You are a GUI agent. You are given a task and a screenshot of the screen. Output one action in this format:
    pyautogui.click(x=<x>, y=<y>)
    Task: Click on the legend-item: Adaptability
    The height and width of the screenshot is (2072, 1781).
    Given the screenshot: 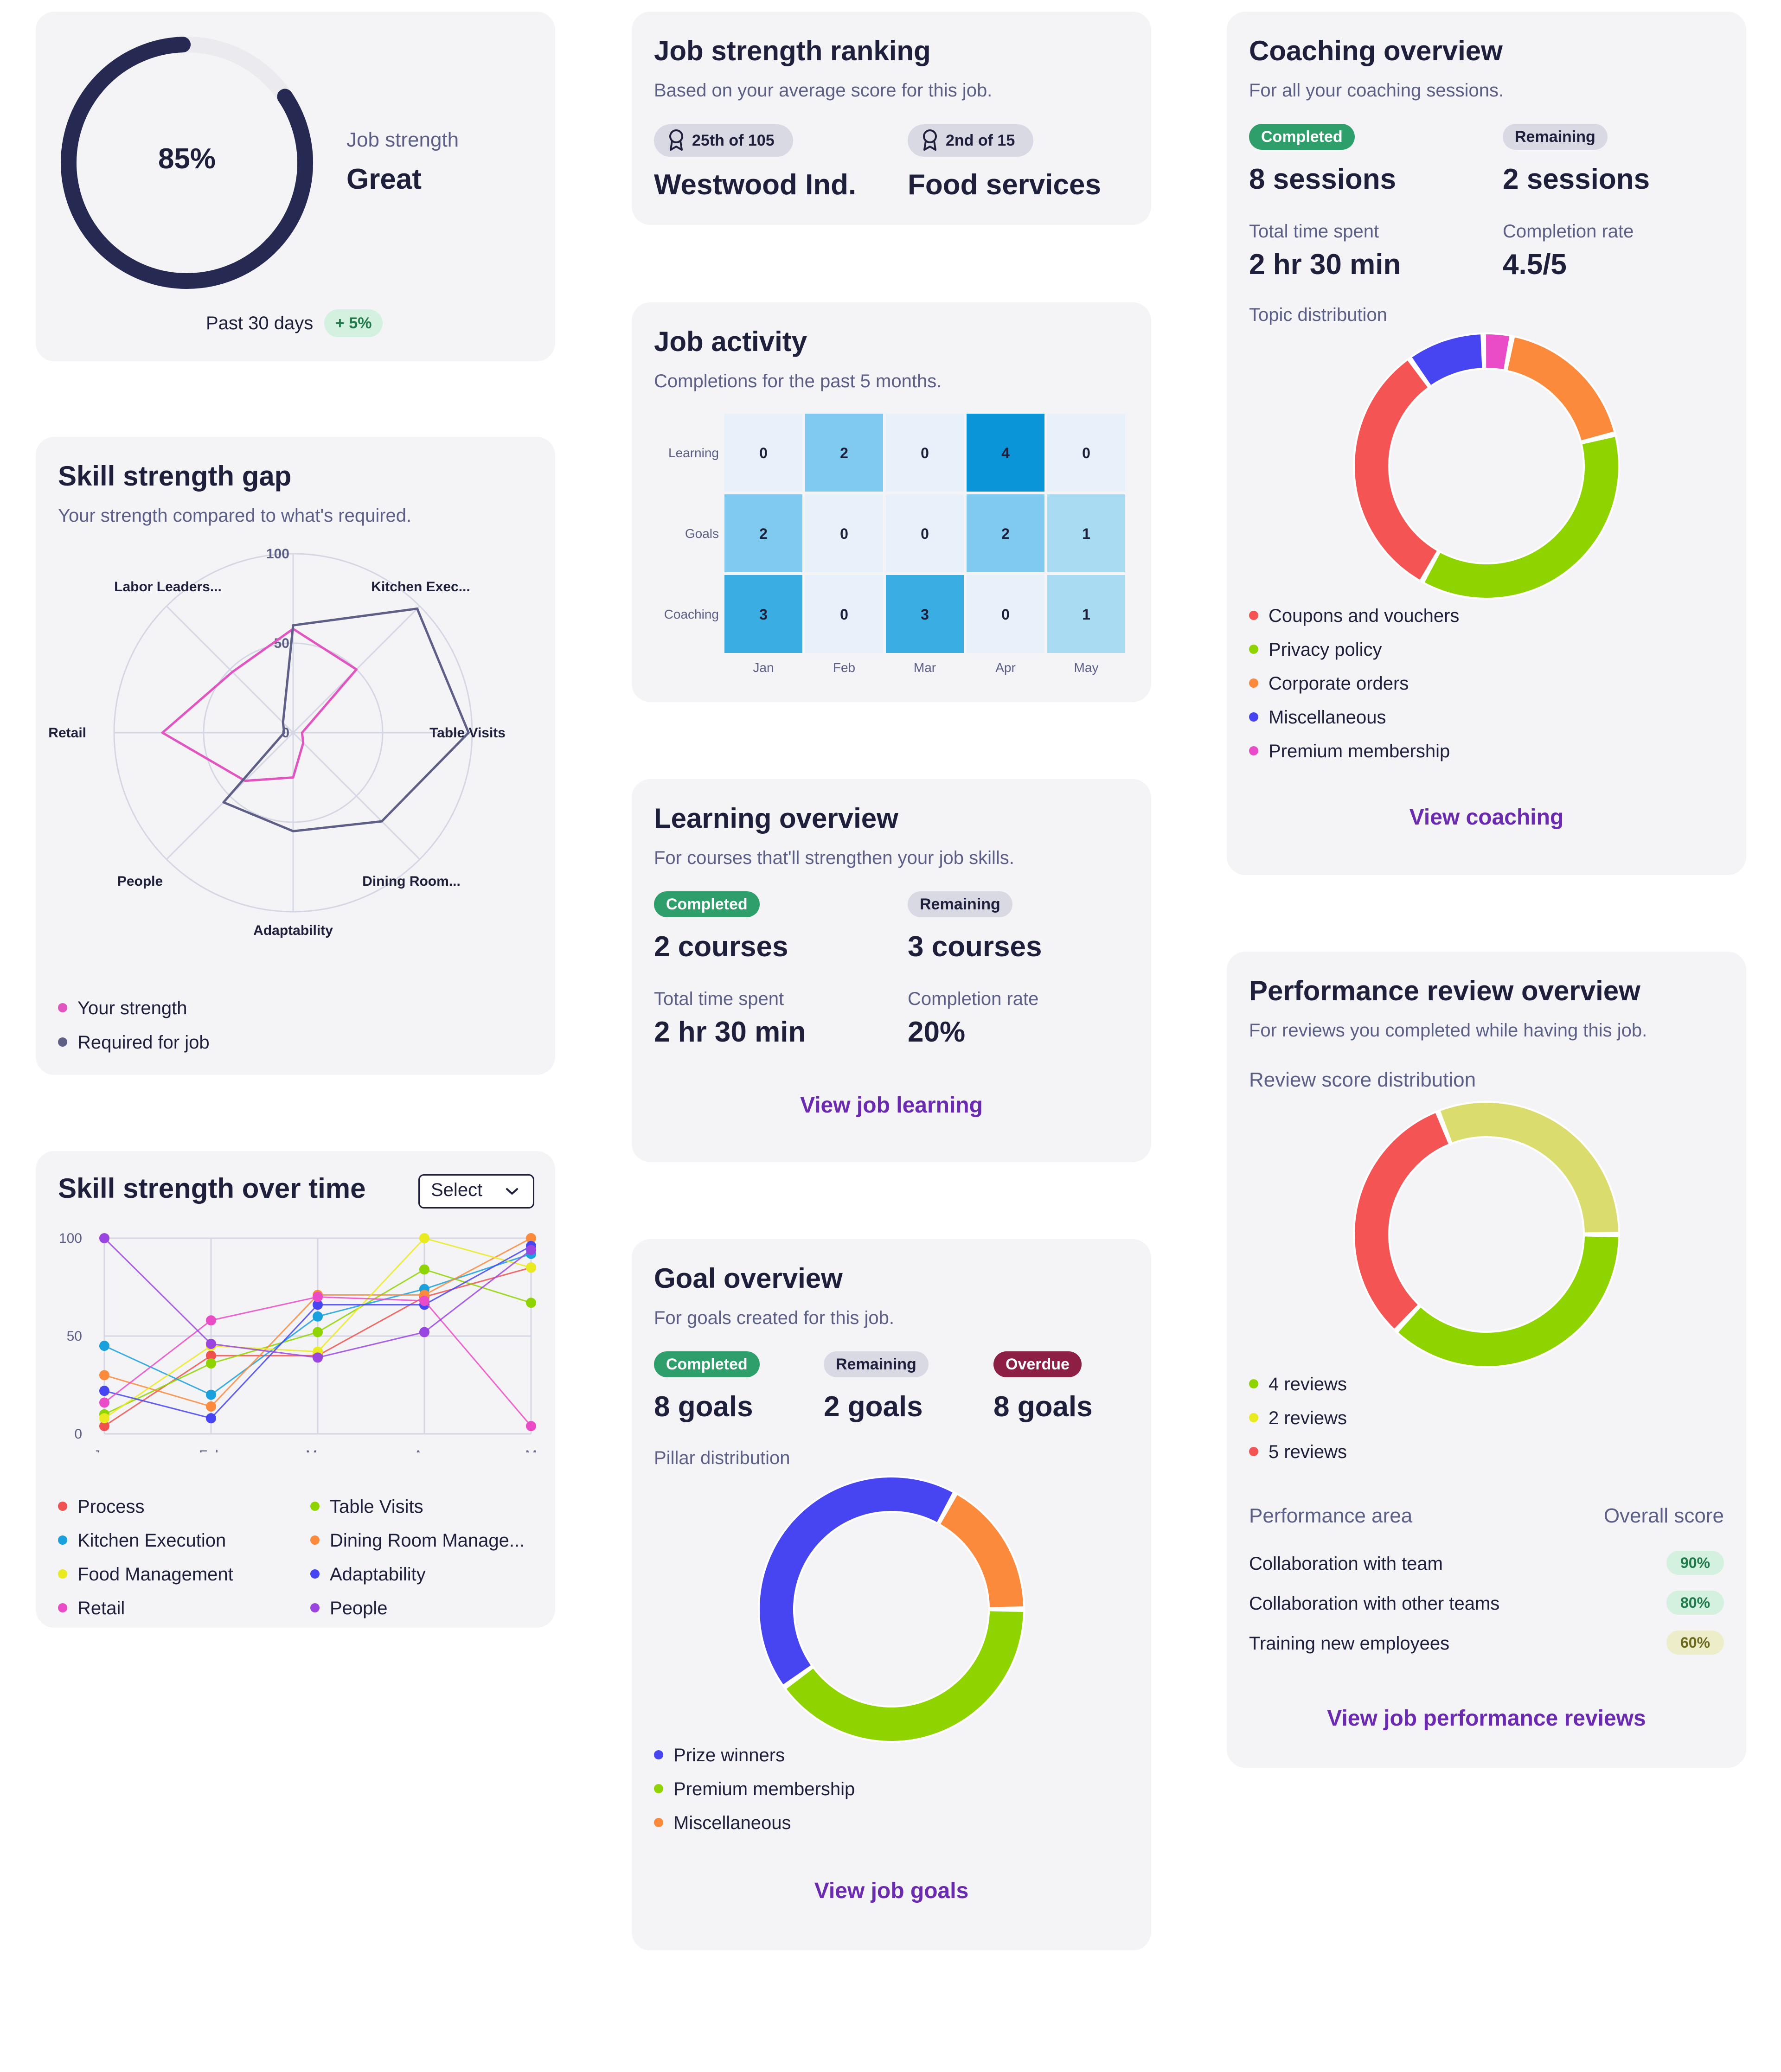 What is the action you would take?
    pyautogui.click(x=368, y=1574)
    